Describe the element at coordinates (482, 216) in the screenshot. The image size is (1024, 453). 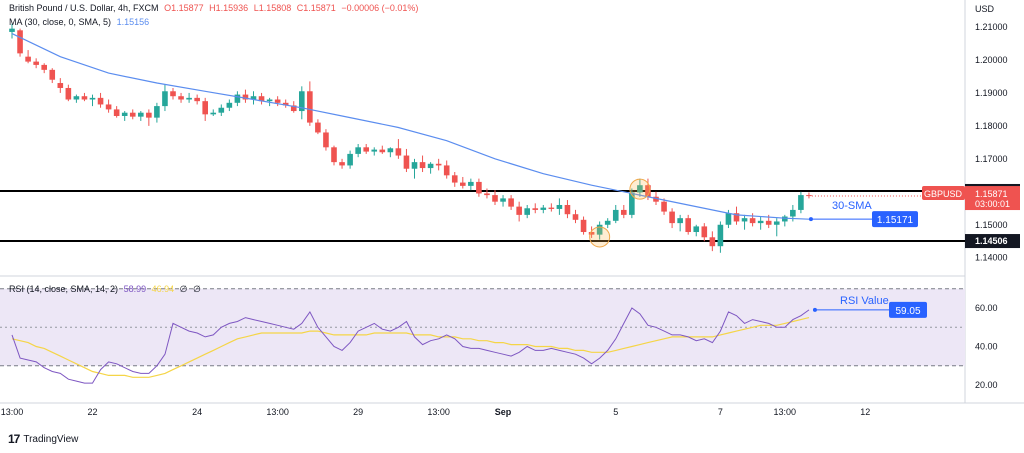
I see `horizontal-levels` at that location.